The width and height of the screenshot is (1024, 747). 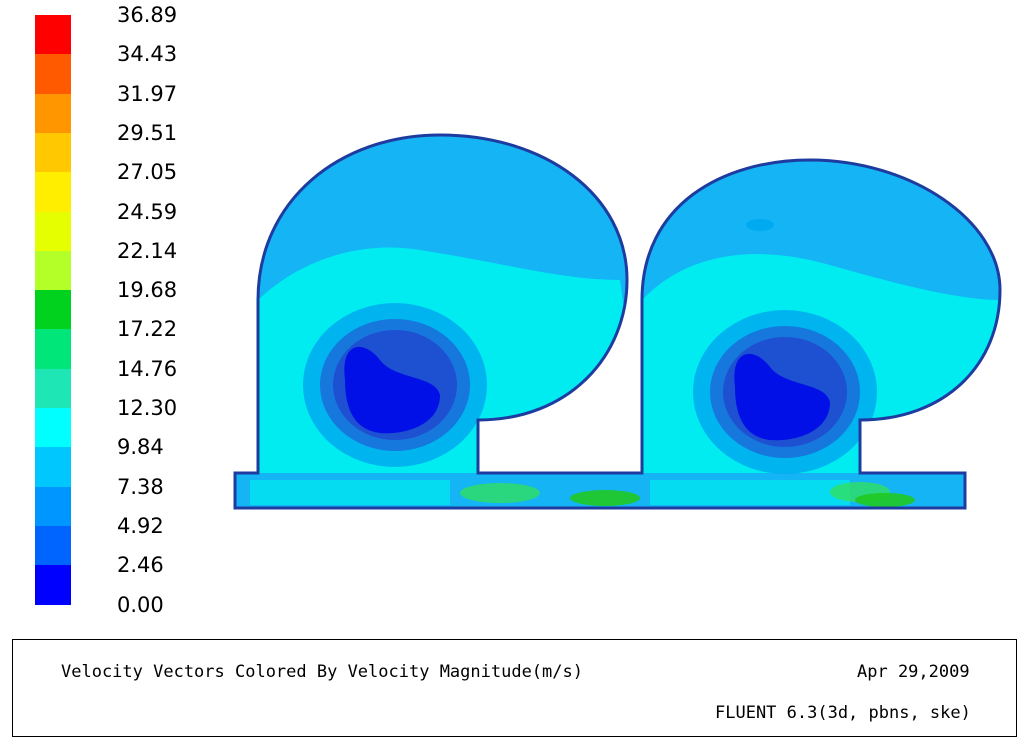 What do you see at coordinates (147, 15) in the screenshot?
I see `colorbar-tick-label: 36.89` at bounding box center [147, 15].